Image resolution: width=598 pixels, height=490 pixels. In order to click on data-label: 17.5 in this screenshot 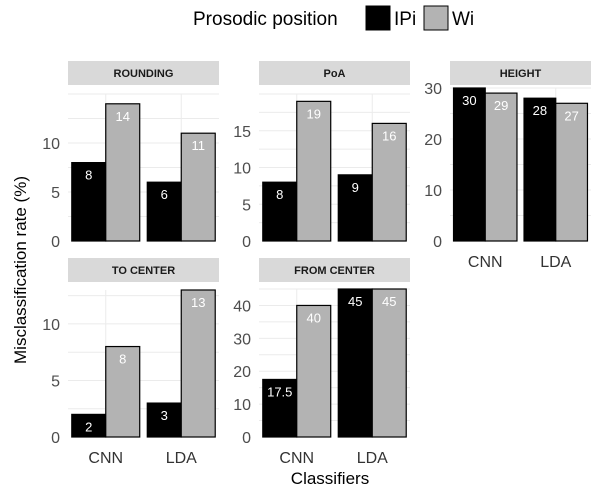, I will do `click(279, 391)`.